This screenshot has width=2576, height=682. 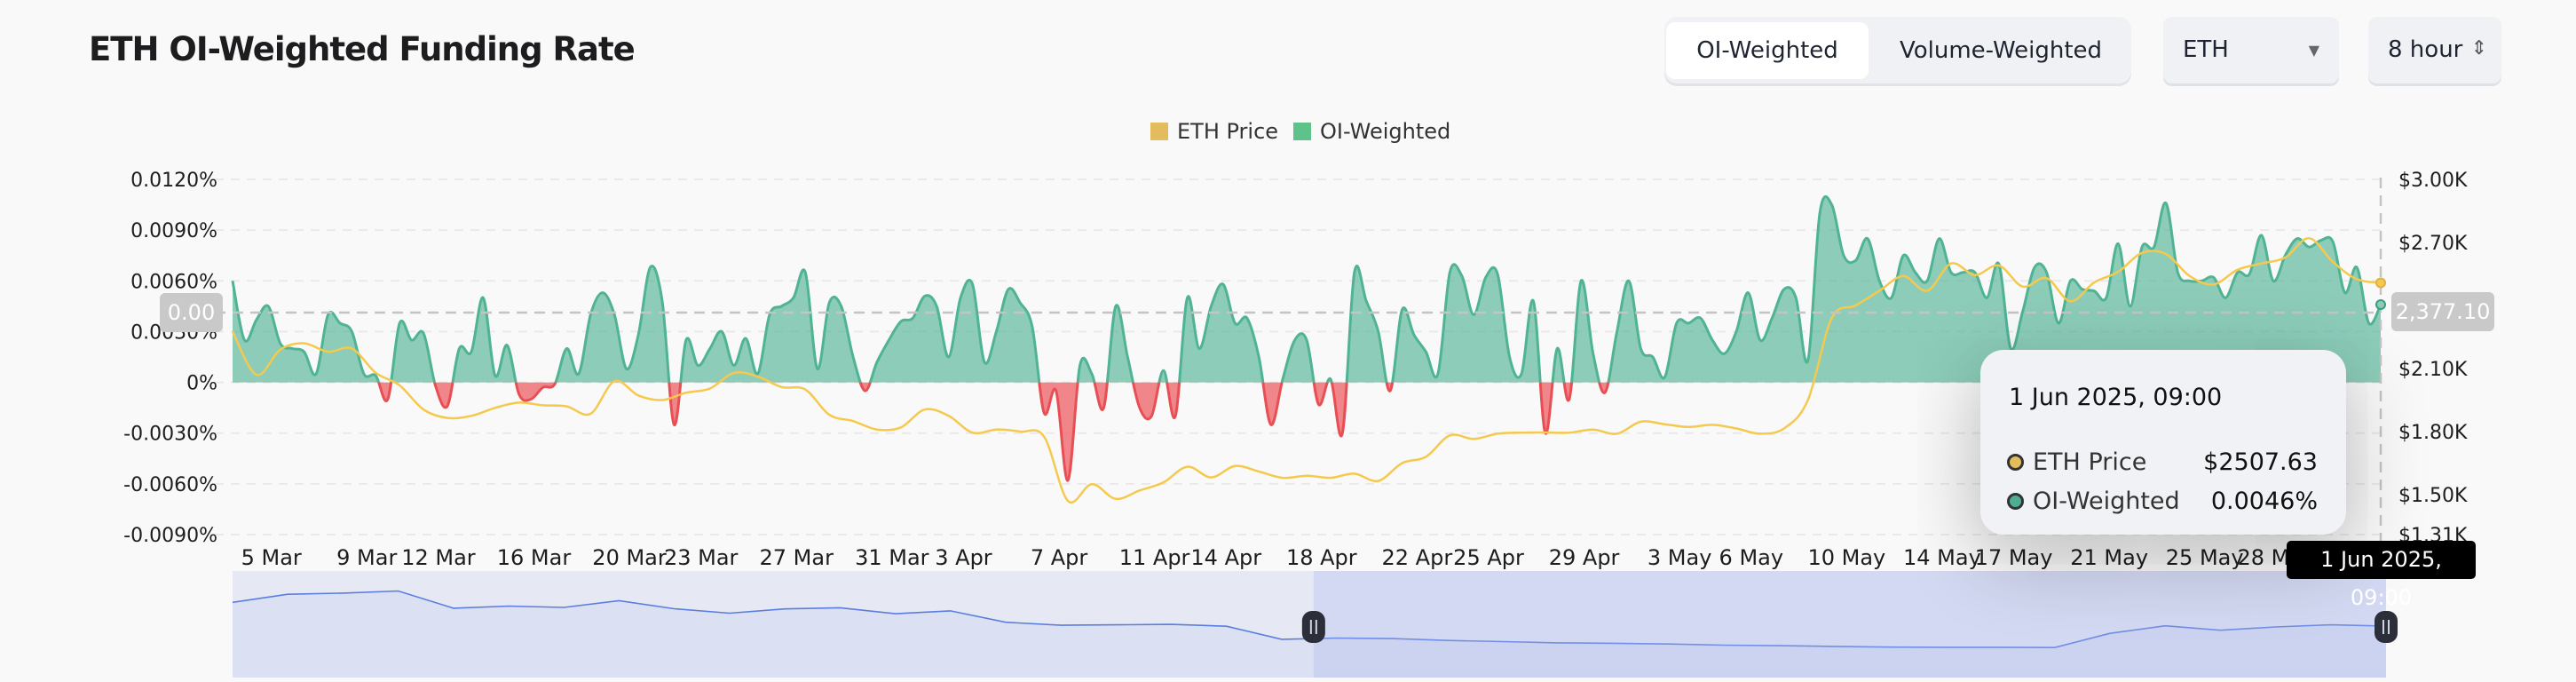 I want to click on tooltip-row-value: 0.0046%, so click(x=2264, y=501).